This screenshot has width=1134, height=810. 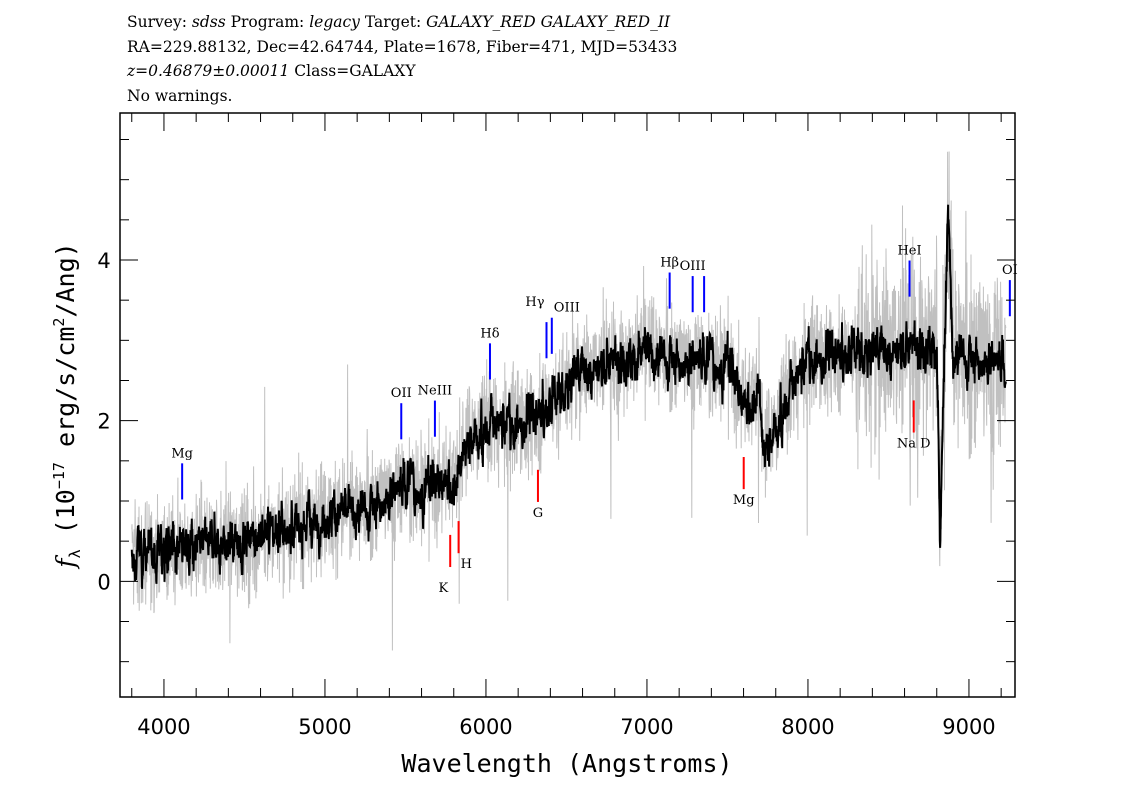 What do you see at coordinates (103, 261) in the screenshot?
I see `y-tick-label: 4` at bounding box center [103, 261].